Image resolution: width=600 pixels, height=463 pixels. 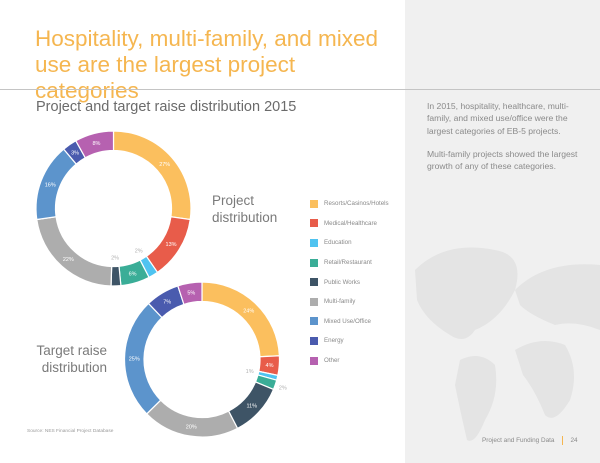 I want to click on legend-item: Resorts/Casinos/Hotels, so click(x=349, y=204).